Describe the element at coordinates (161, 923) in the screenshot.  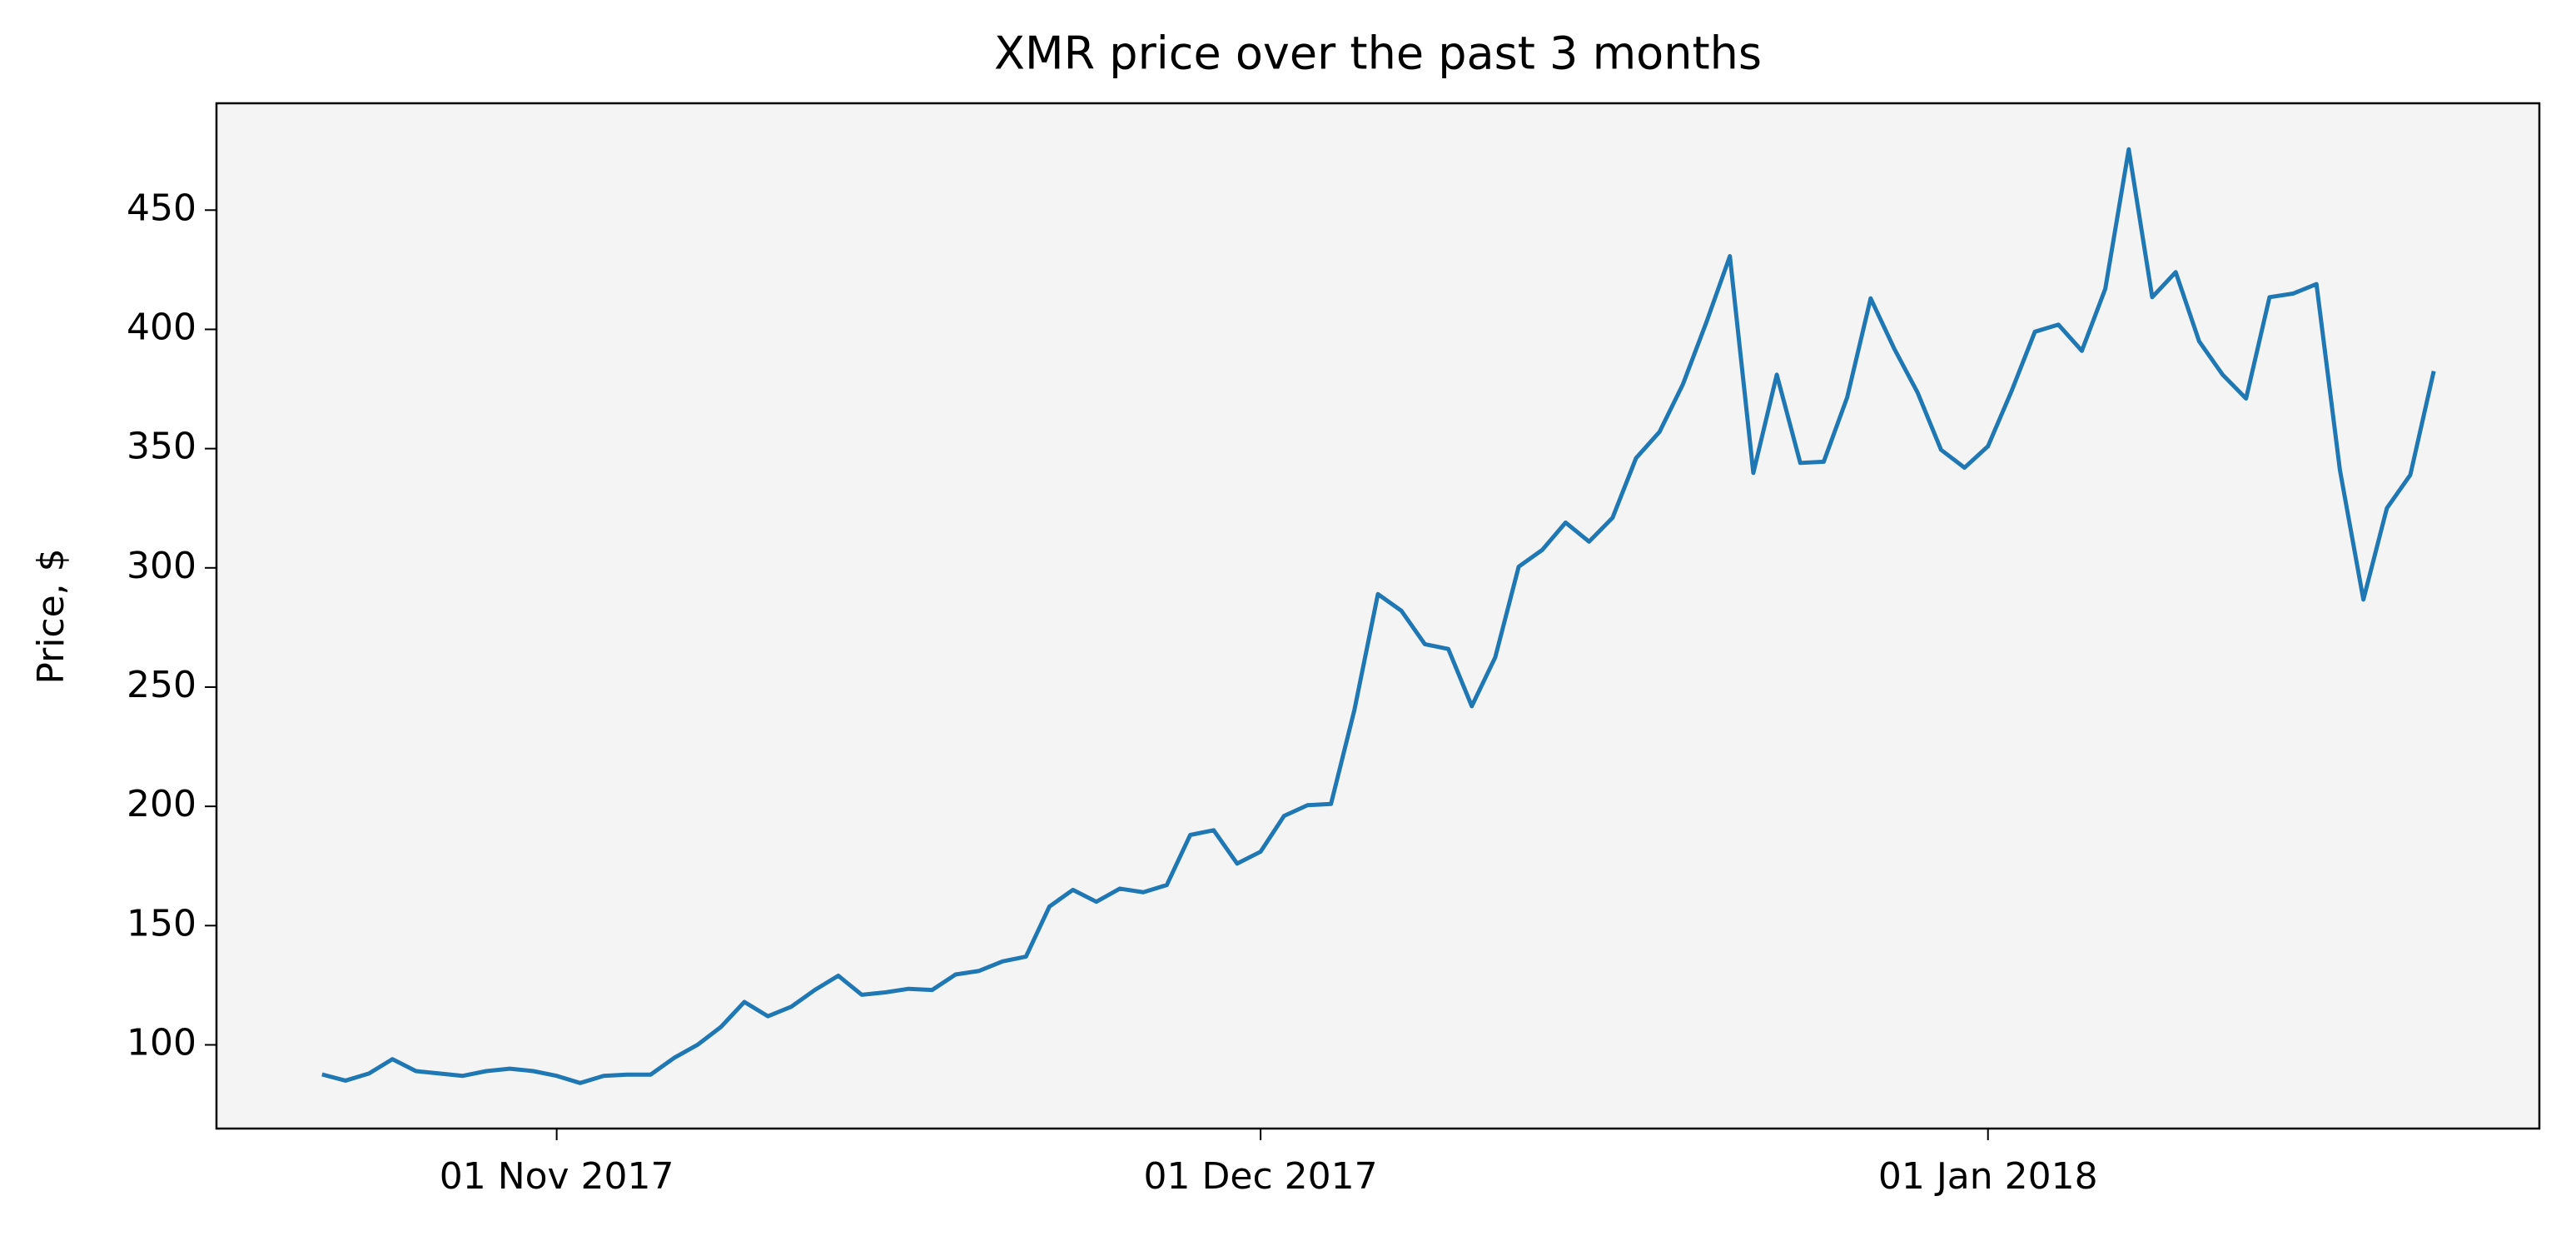
I see `y-tick-label: 150` at that location.